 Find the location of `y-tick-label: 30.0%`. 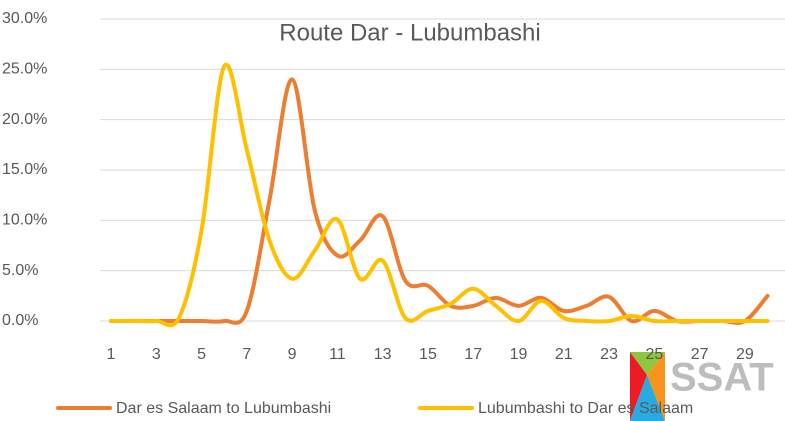

y-tick-label: 30.0% is located at coordinates (24, 18).